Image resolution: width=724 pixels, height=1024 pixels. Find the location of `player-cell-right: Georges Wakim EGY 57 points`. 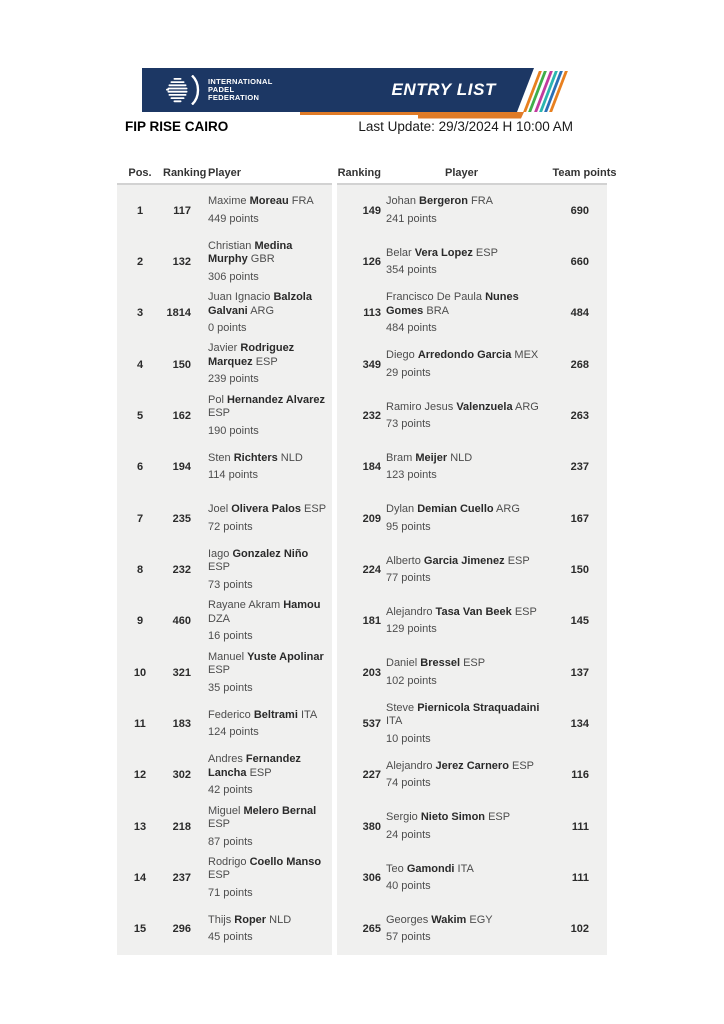

player-cell-right: Georges Wakim EGY 57 points is located at coordinates (461, 929).